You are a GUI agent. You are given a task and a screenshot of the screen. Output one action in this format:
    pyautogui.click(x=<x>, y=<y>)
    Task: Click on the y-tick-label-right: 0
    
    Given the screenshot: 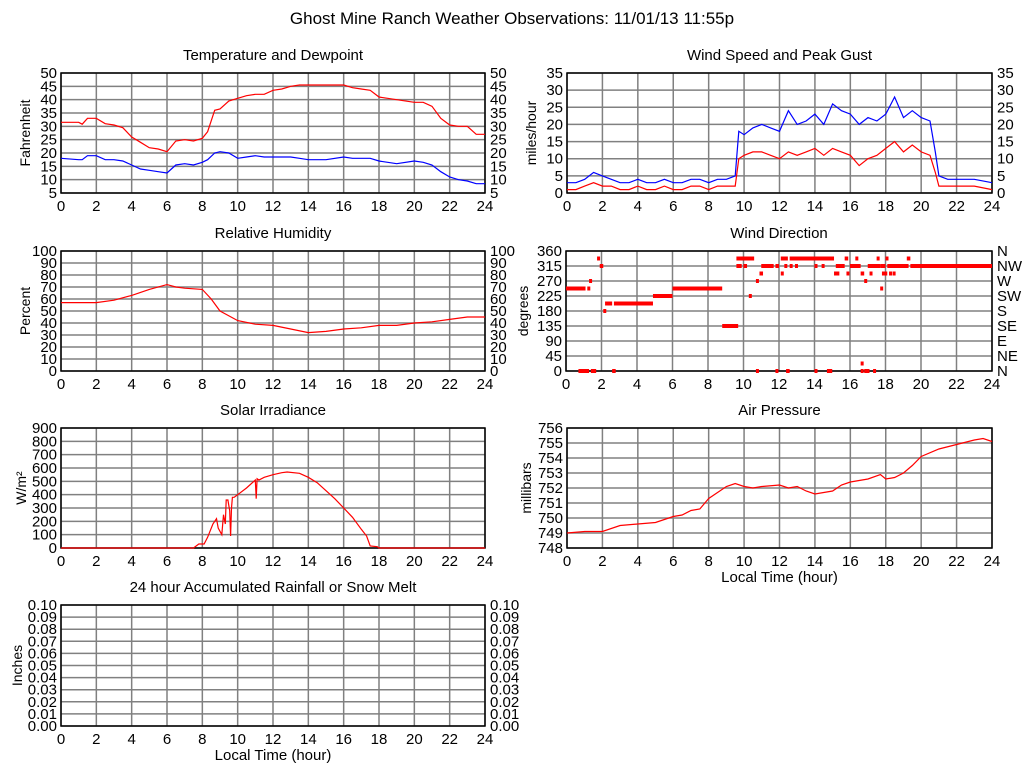 What is the action you would take?
    pyautogui.click(x=494, y=371)
    